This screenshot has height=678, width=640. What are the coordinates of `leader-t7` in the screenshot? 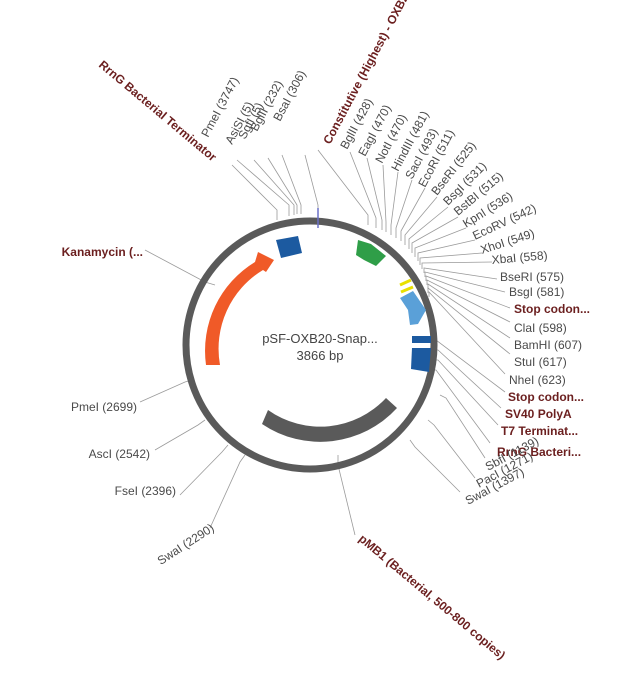 It's located at (465, 392).